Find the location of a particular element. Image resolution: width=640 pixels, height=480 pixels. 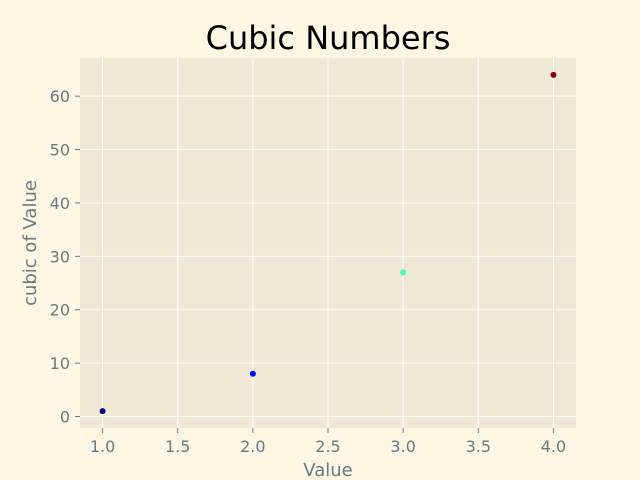

y-axis-label: cubic of Value is located at coordinates (30, 243).